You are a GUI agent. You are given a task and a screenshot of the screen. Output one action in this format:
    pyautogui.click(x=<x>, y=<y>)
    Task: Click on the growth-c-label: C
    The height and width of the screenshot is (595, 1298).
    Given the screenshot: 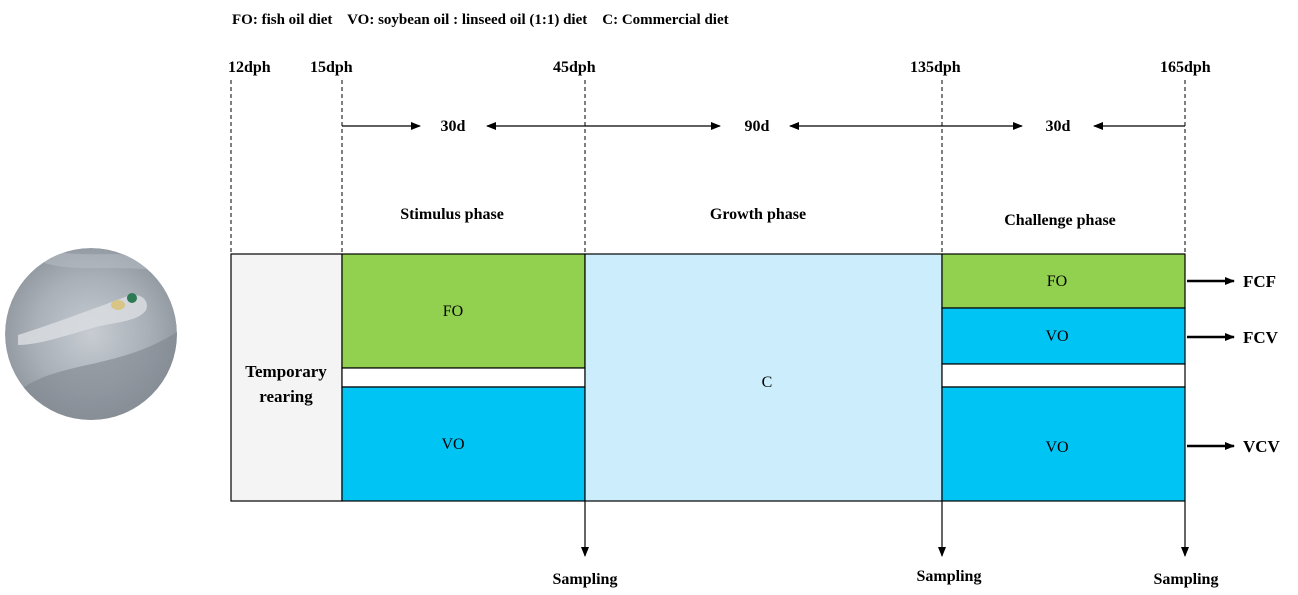 What is the action you would take?
    pyautogui.click(x=767, y=382)
    